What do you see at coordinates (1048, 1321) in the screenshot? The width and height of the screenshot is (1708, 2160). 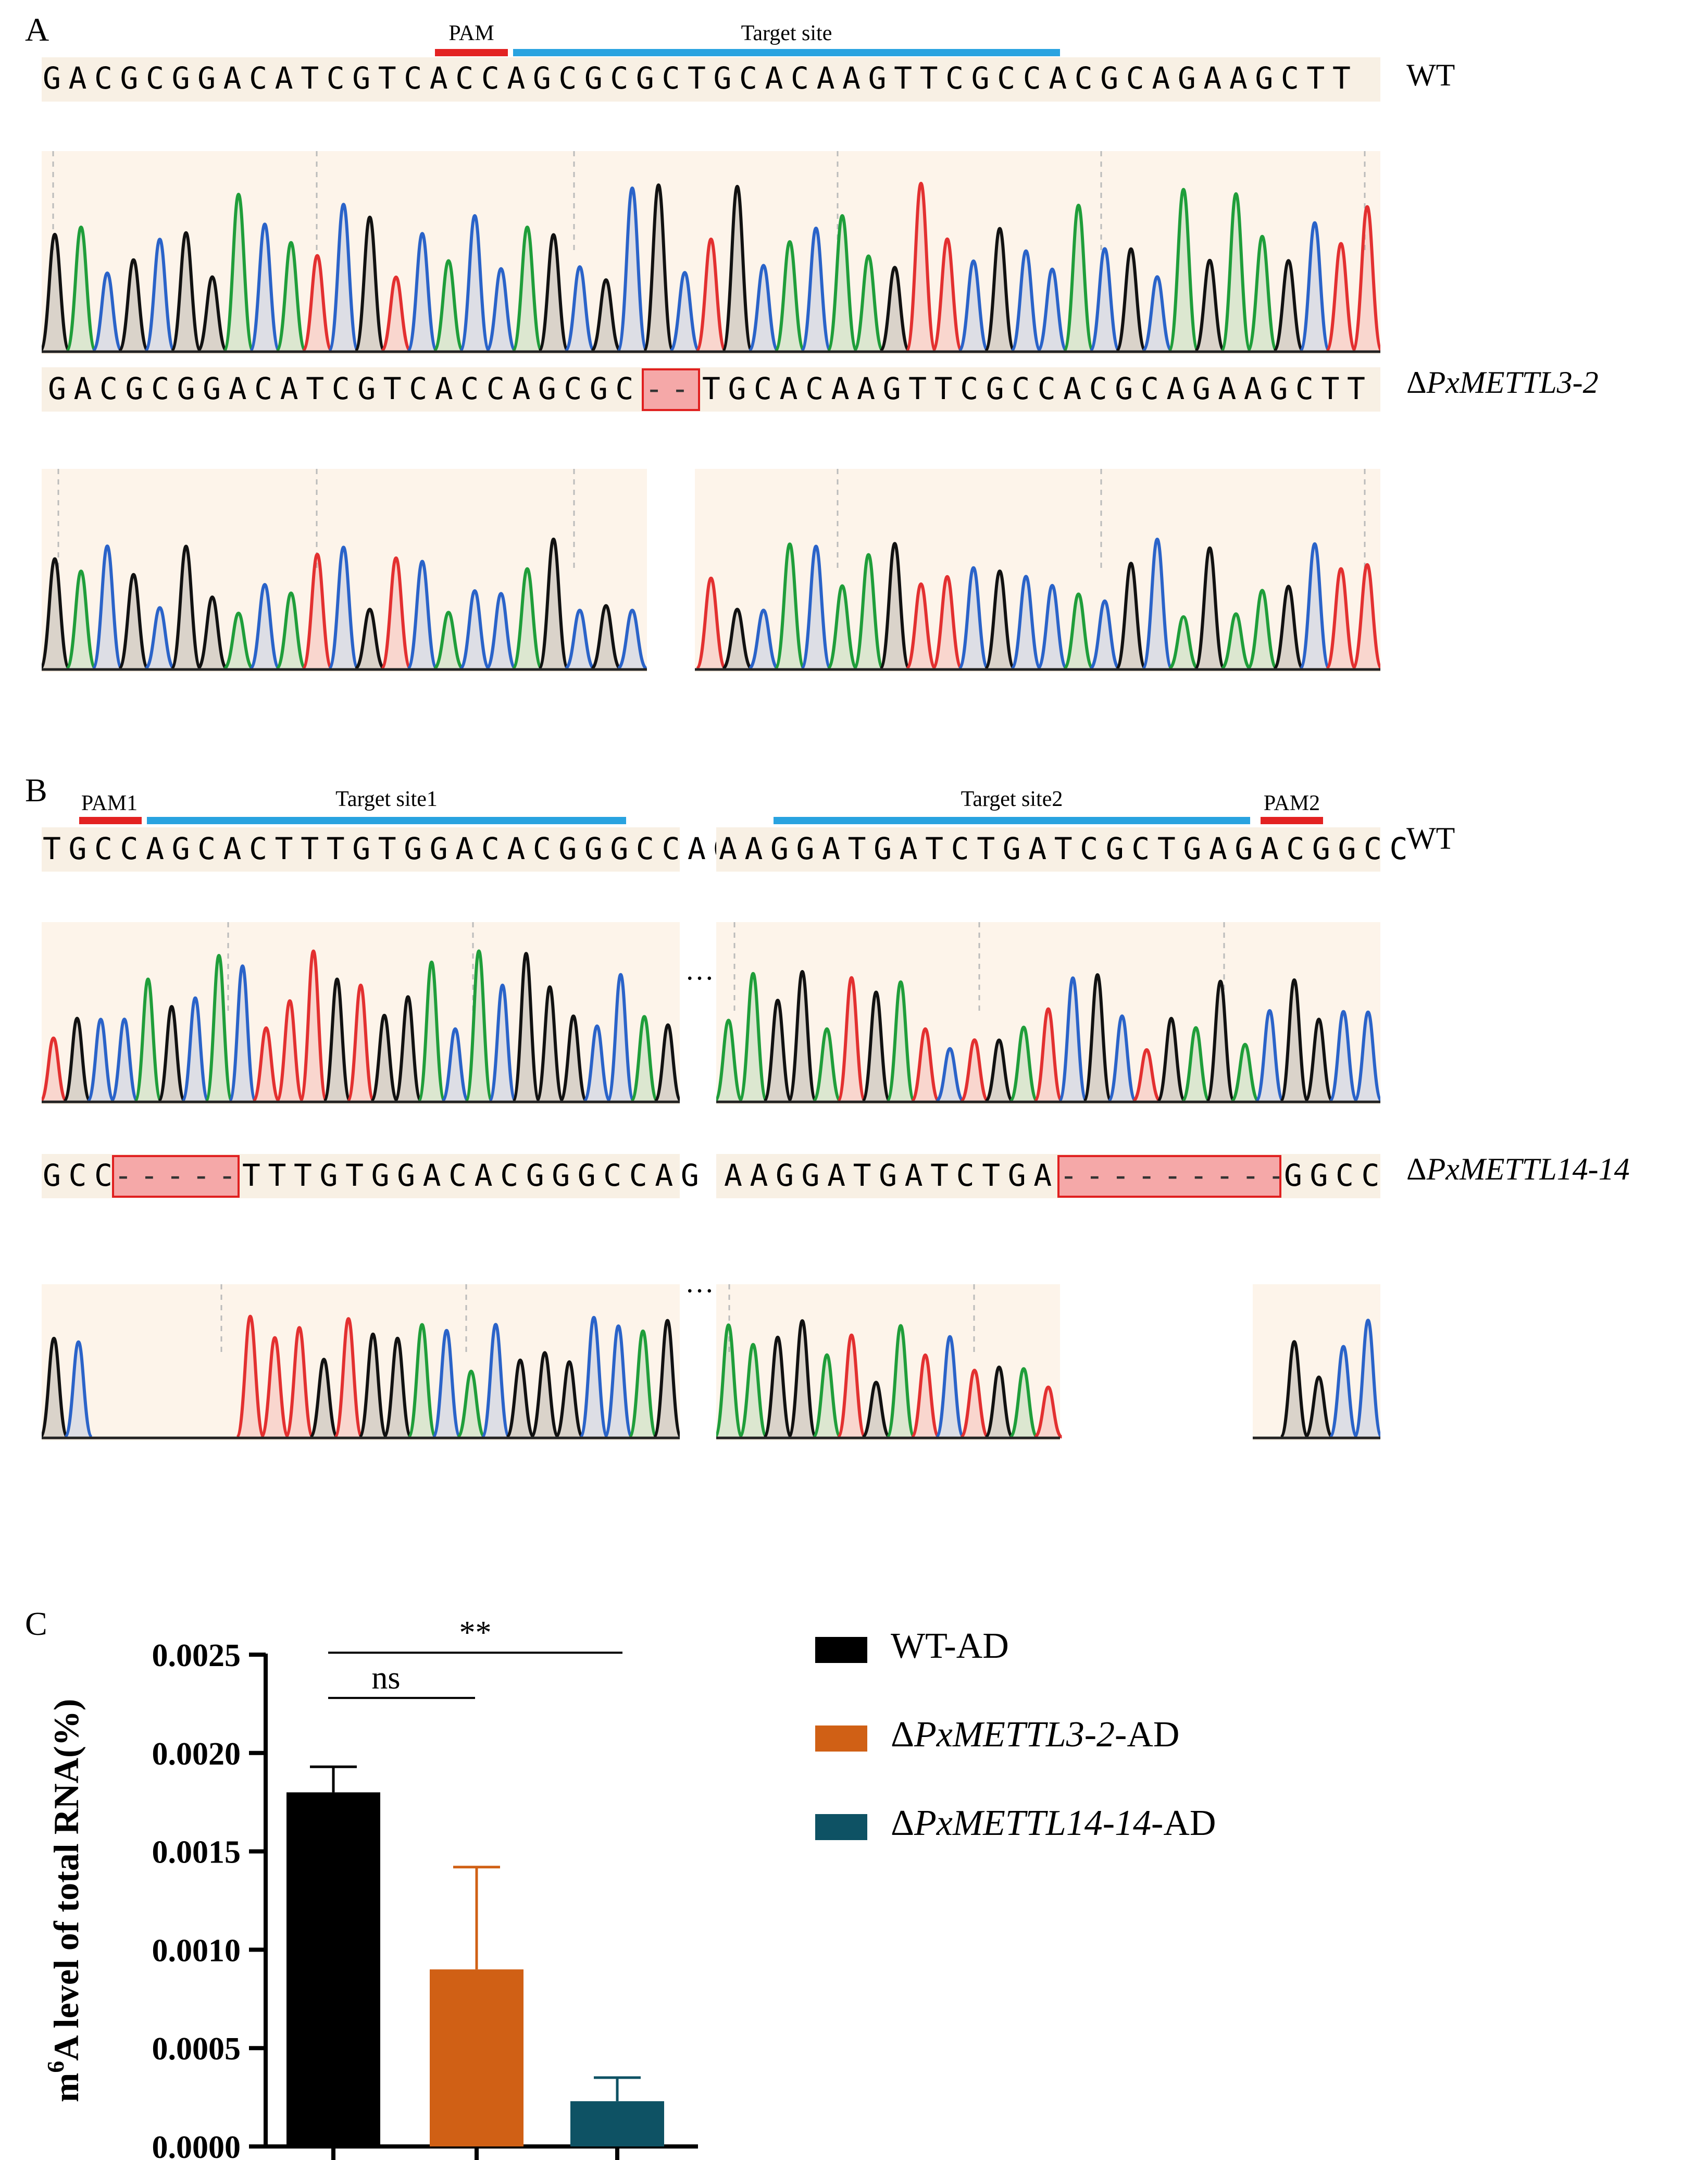 I see `mut-chromatogram-b-right-svg` at bounding box center [1048, 1321].